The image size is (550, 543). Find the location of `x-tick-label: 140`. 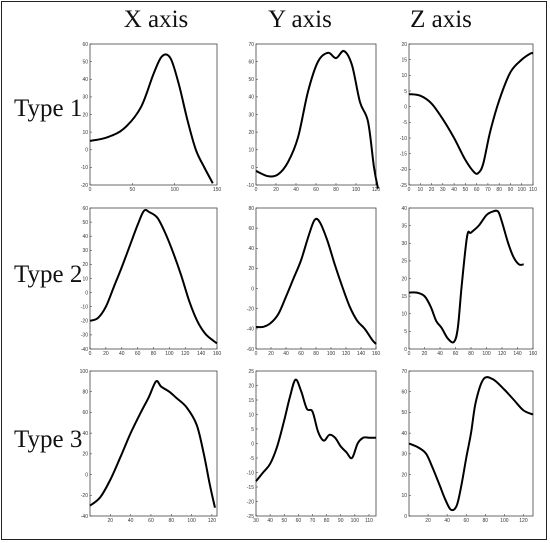

x-tick-label: 140 is located at coordinates (361, 354).